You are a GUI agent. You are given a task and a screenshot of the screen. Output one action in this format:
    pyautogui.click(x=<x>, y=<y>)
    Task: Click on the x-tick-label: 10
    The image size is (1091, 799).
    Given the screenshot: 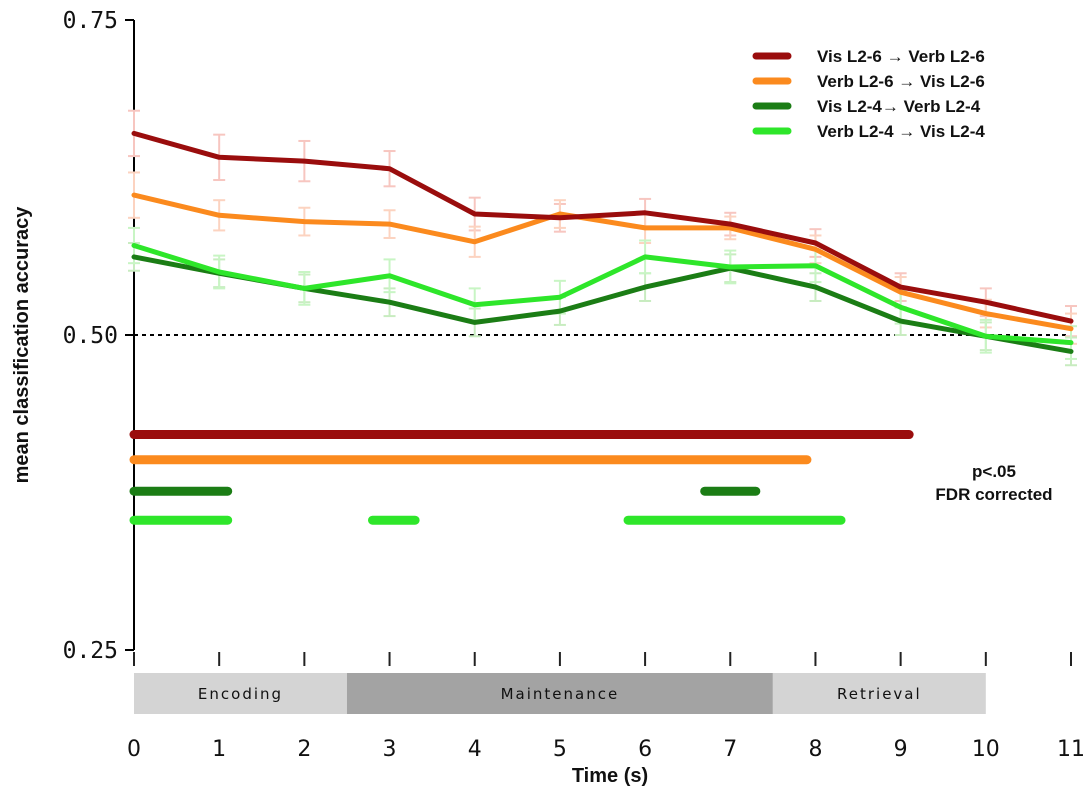 What is the action you would take?
    pyautogui.click(x=986, y=749)
    